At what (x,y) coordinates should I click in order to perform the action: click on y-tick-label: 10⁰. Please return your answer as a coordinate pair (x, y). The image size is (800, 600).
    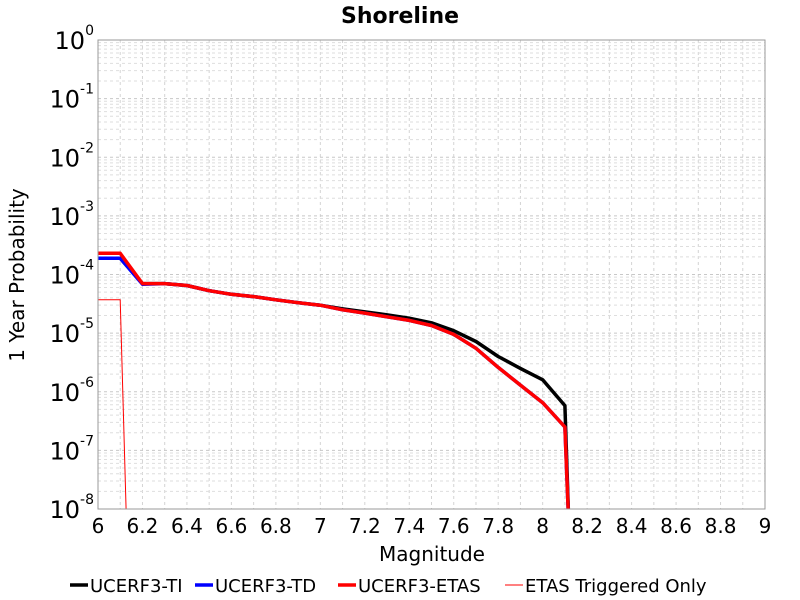
    Looking at the image, I should click on (74, 39).